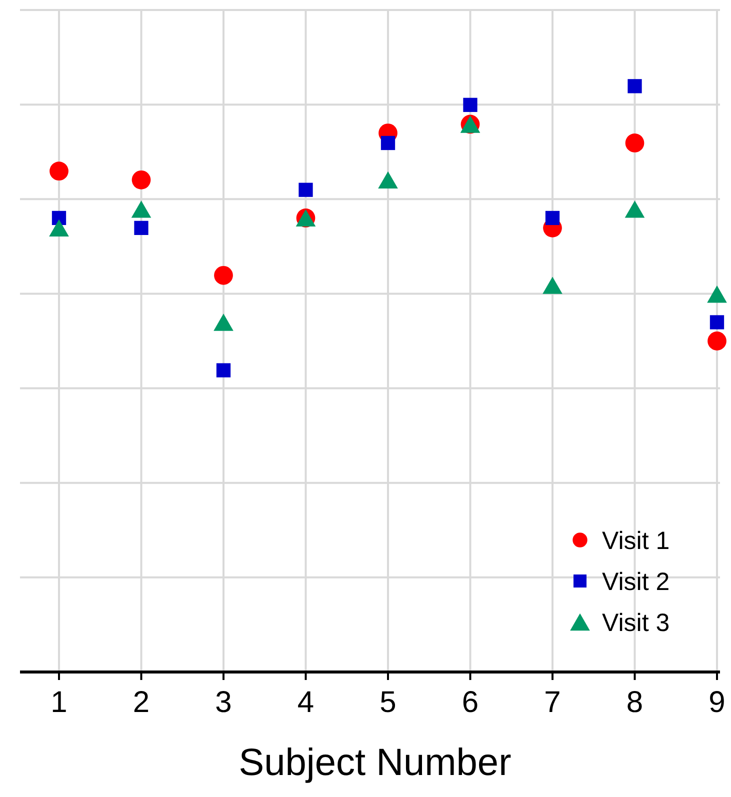  I want to click on x-tick-label: 1, so click(59, 702).